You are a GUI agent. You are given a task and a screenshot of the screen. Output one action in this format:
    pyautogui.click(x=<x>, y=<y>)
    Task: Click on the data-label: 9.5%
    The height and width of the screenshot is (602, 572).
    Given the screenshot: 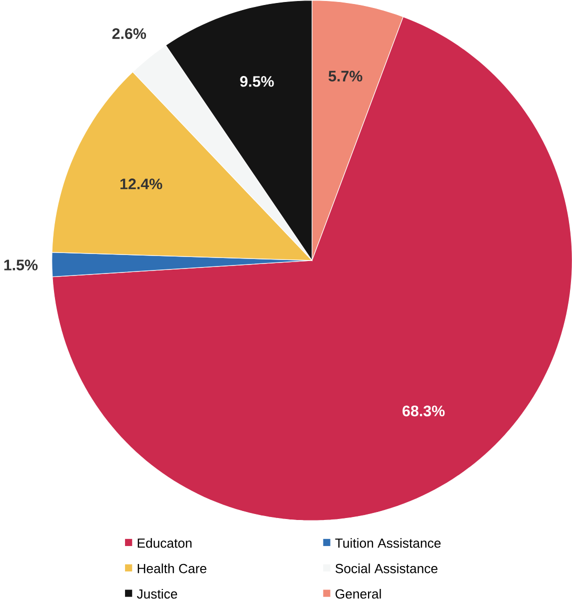 What is the action you would take?
    pyautogui.click(x=257, y=81)
    